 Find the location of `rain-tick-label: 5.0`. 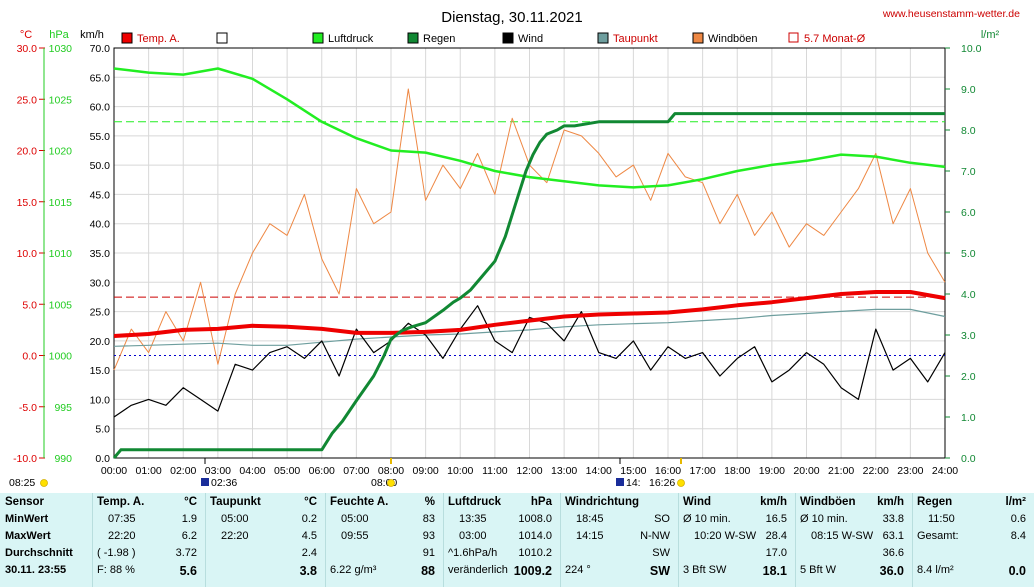

rain-tick-label: 5.0 is located at coordinates (968, 254).